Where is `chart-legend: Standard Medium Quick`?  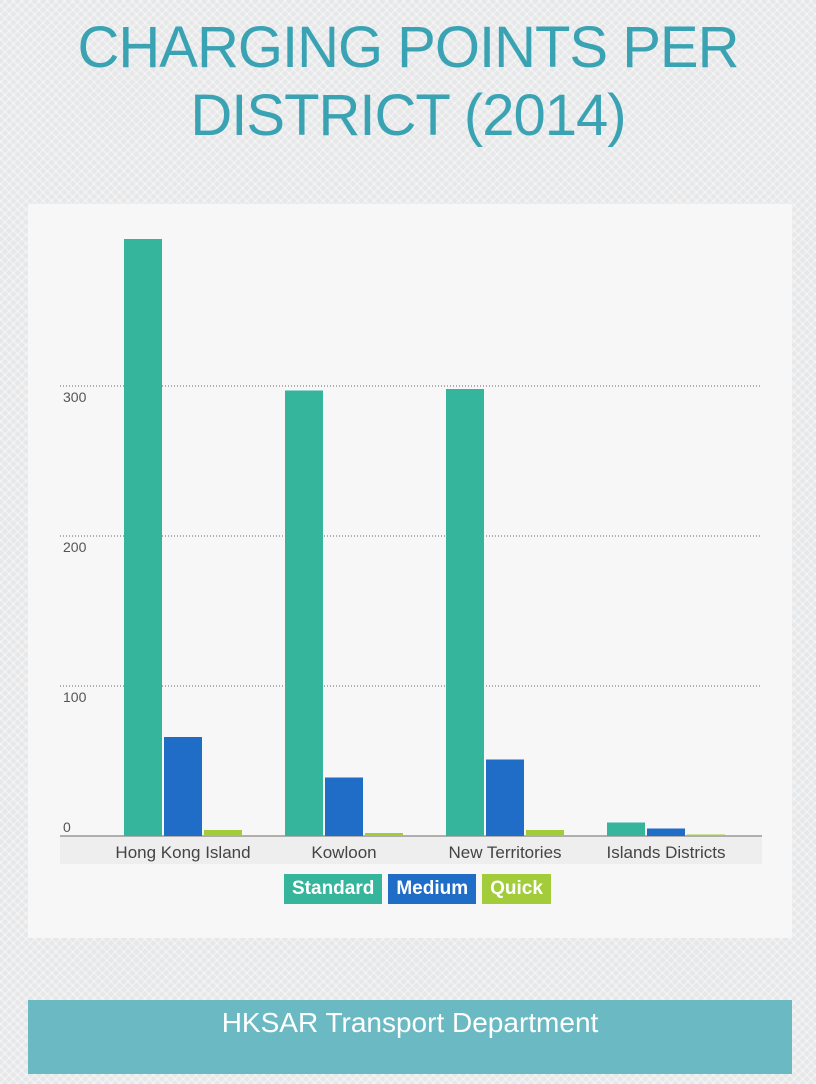
chart-legend: Standard Medium Quick is located at coordinates (417, 889).